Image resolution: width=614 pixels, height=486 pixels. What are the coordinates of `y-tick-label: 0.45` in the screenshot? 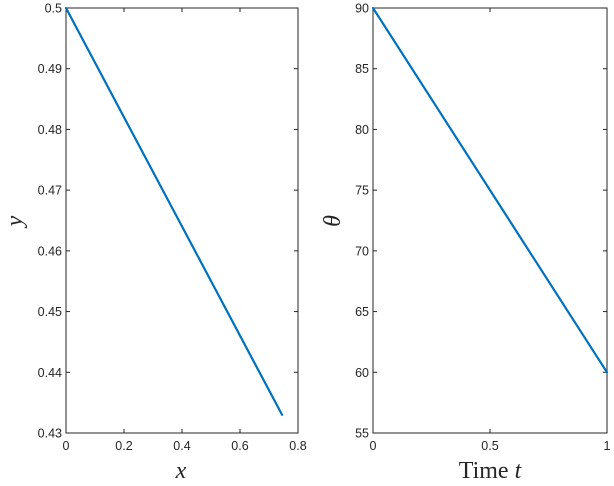 It's located at (50, 312).